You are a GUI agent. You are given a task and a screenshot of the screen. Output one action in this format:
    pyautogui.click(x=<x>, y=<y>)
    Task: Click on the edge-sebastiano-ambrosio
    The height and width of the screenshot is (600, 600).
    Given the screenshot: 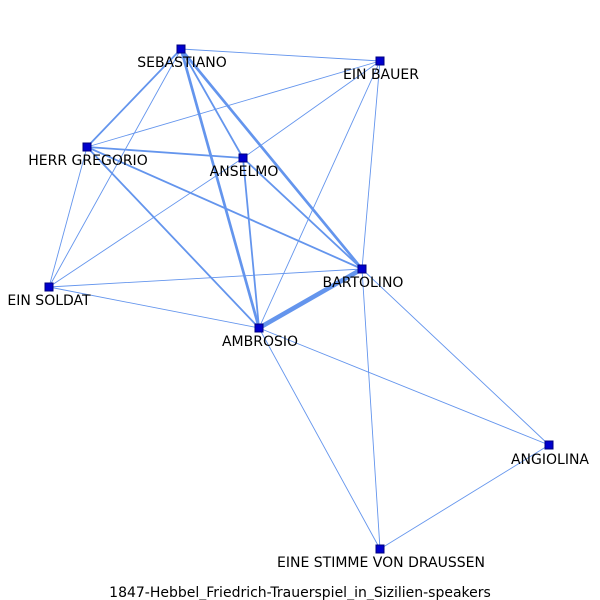 What is the action you would take?
    pyautogui.click(x=220, y=188)
    